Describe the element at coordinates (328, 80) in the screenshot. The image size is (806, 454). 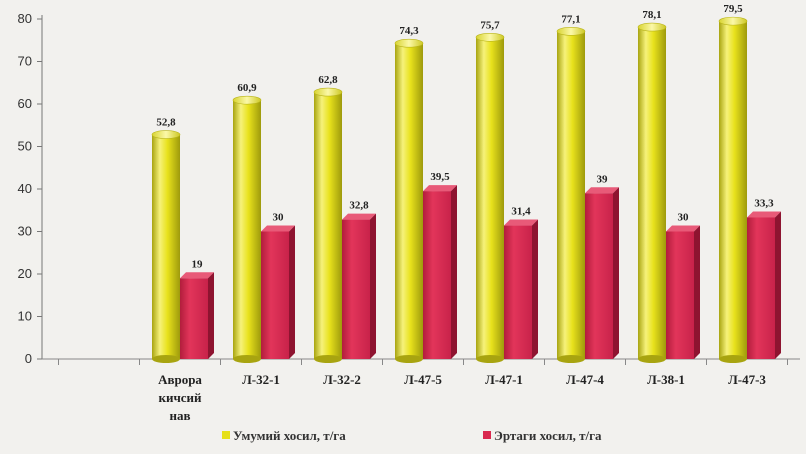
I see `data-label-total-yield: 62,8` at that location.